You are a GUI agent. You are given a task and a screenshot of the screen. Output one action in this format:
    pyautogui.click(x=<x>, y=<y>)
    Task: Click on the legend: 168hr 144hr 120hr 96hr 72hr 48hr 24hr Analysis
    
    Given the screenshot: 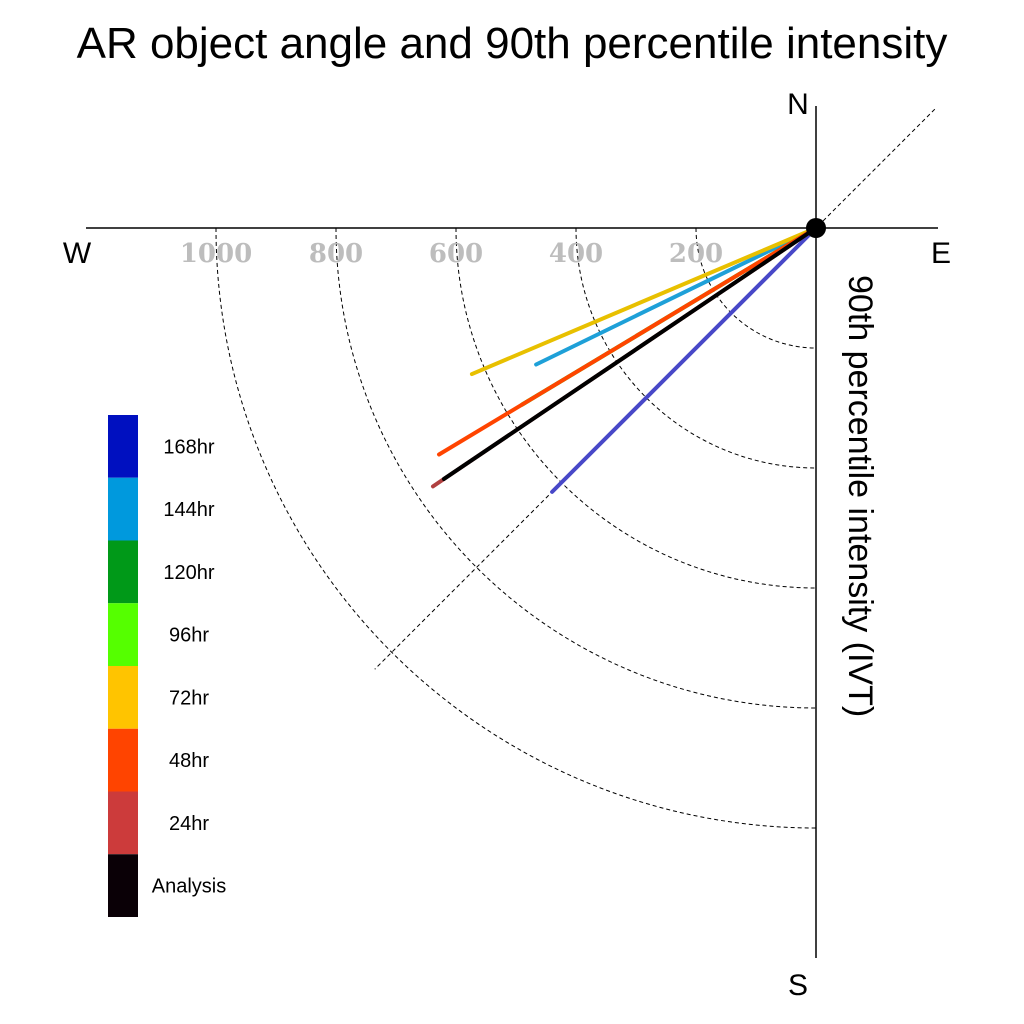 What is the action you would take?
    pyautogui.click(x=167, y=666)
    